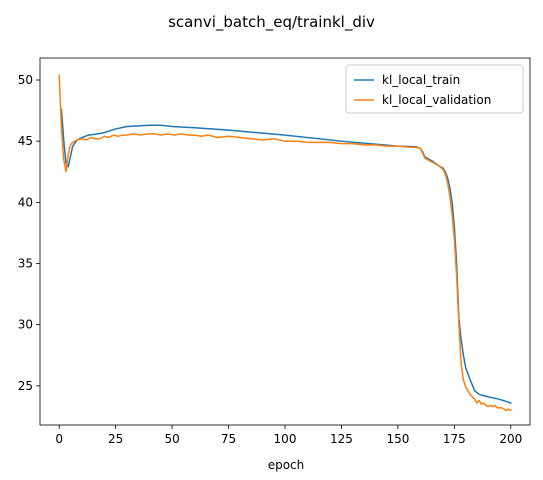 This screenshot has width=543, height=480. Describe the element at coordinates (25, 264) in the screenshot. I see `y-tick-label: 35` at that location.